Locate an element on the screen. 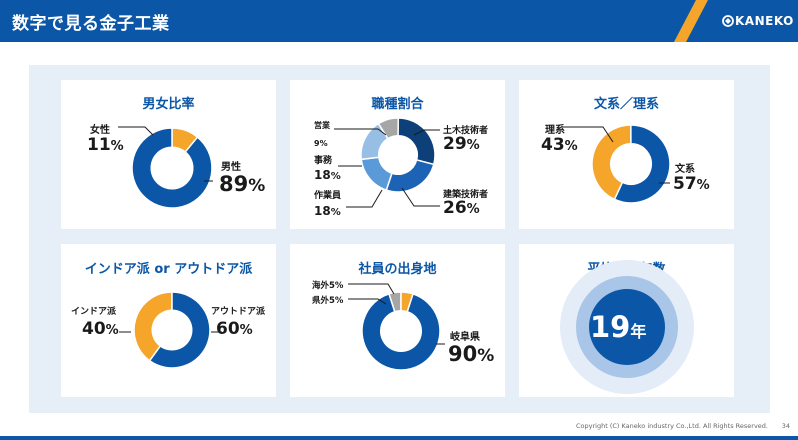  civil-number: 29 is located at coordinates (455, 144).